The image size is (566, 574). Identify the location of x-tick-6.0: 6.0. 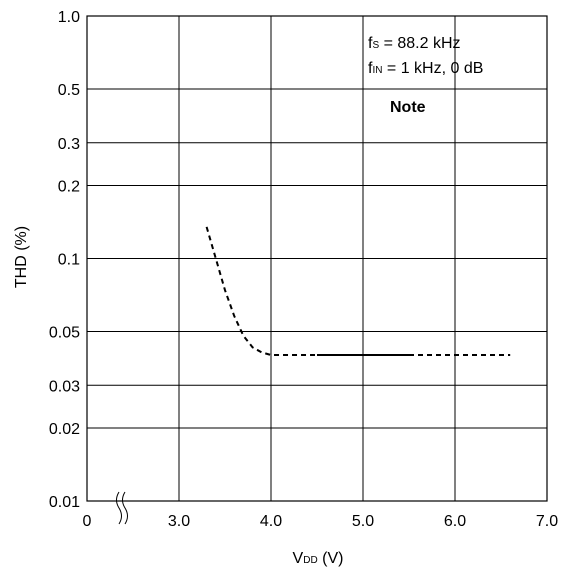
(455, 521).